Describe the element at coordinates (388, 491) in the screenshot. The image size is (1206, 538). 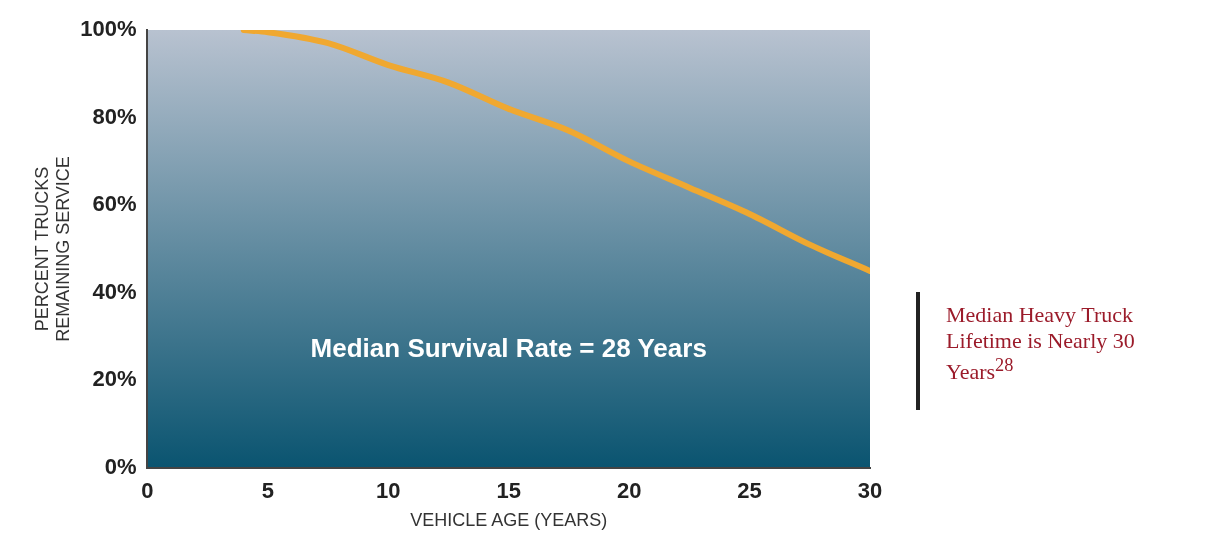
I see `x-tick-label: 10` at that location.